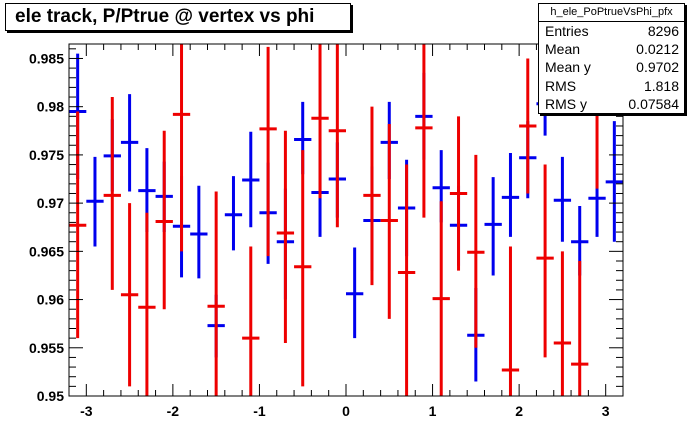 The image size is (692, 444). Describe the element at coordinates (611, 31) in the screenshot. I see `stats-row-entries: Entries 8296` at that location.